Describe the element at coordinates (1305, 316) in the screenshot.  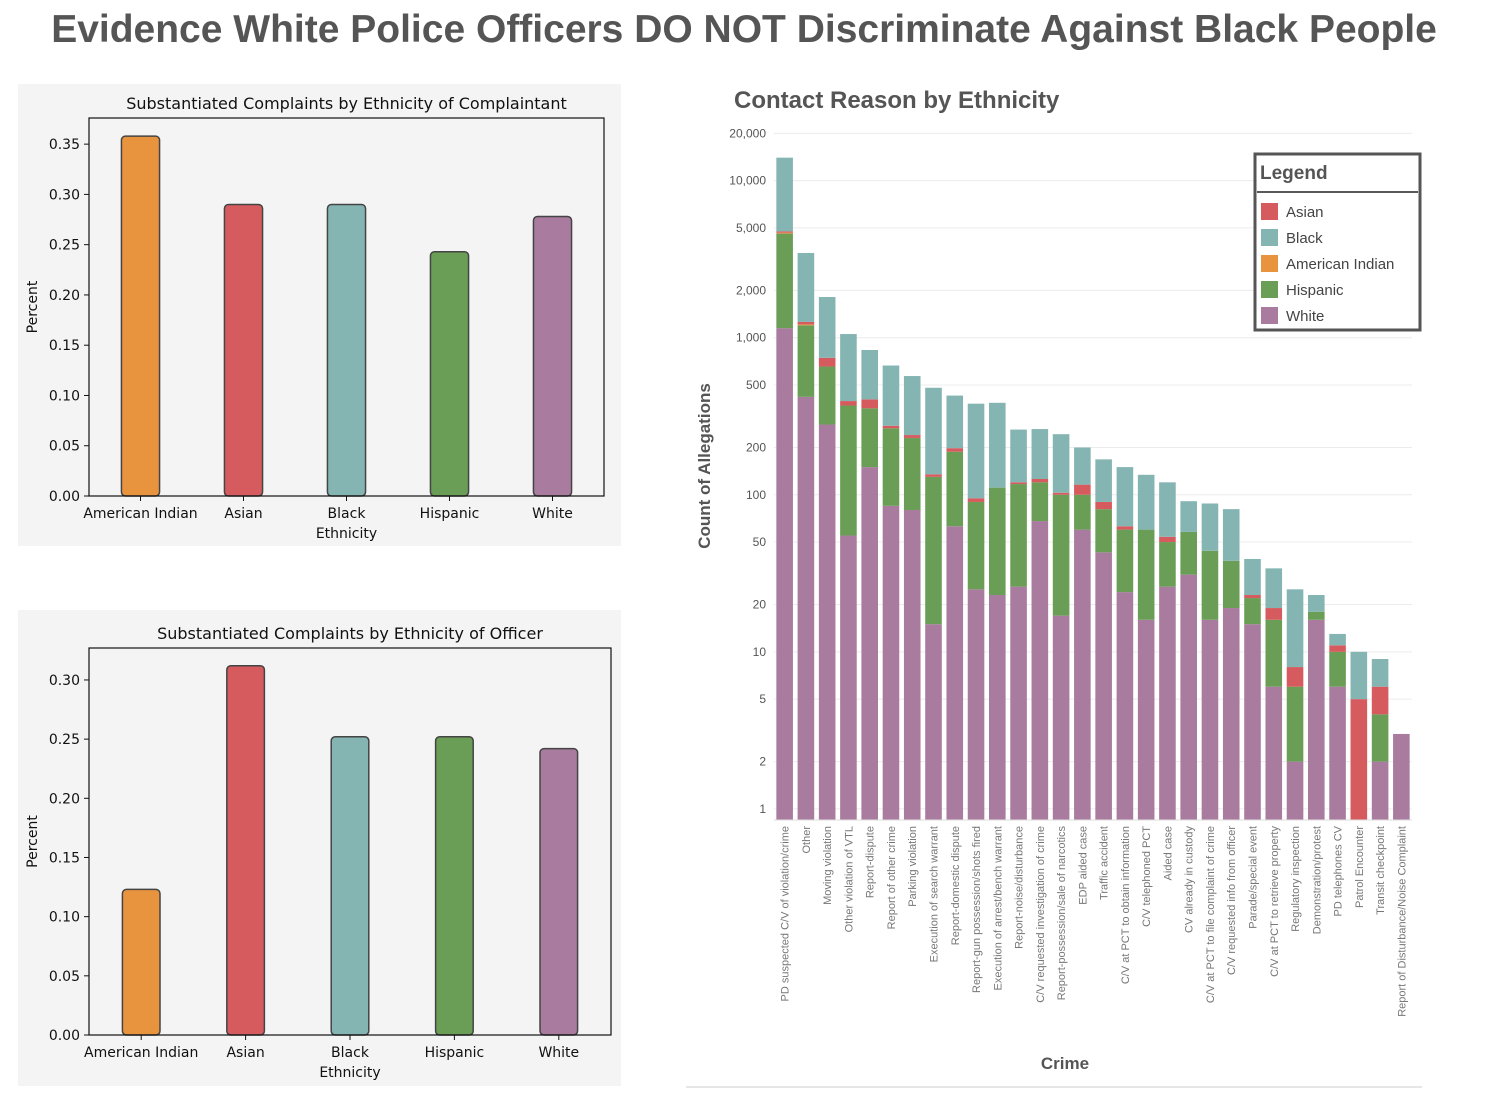
I see `legend-label: White` at that location.